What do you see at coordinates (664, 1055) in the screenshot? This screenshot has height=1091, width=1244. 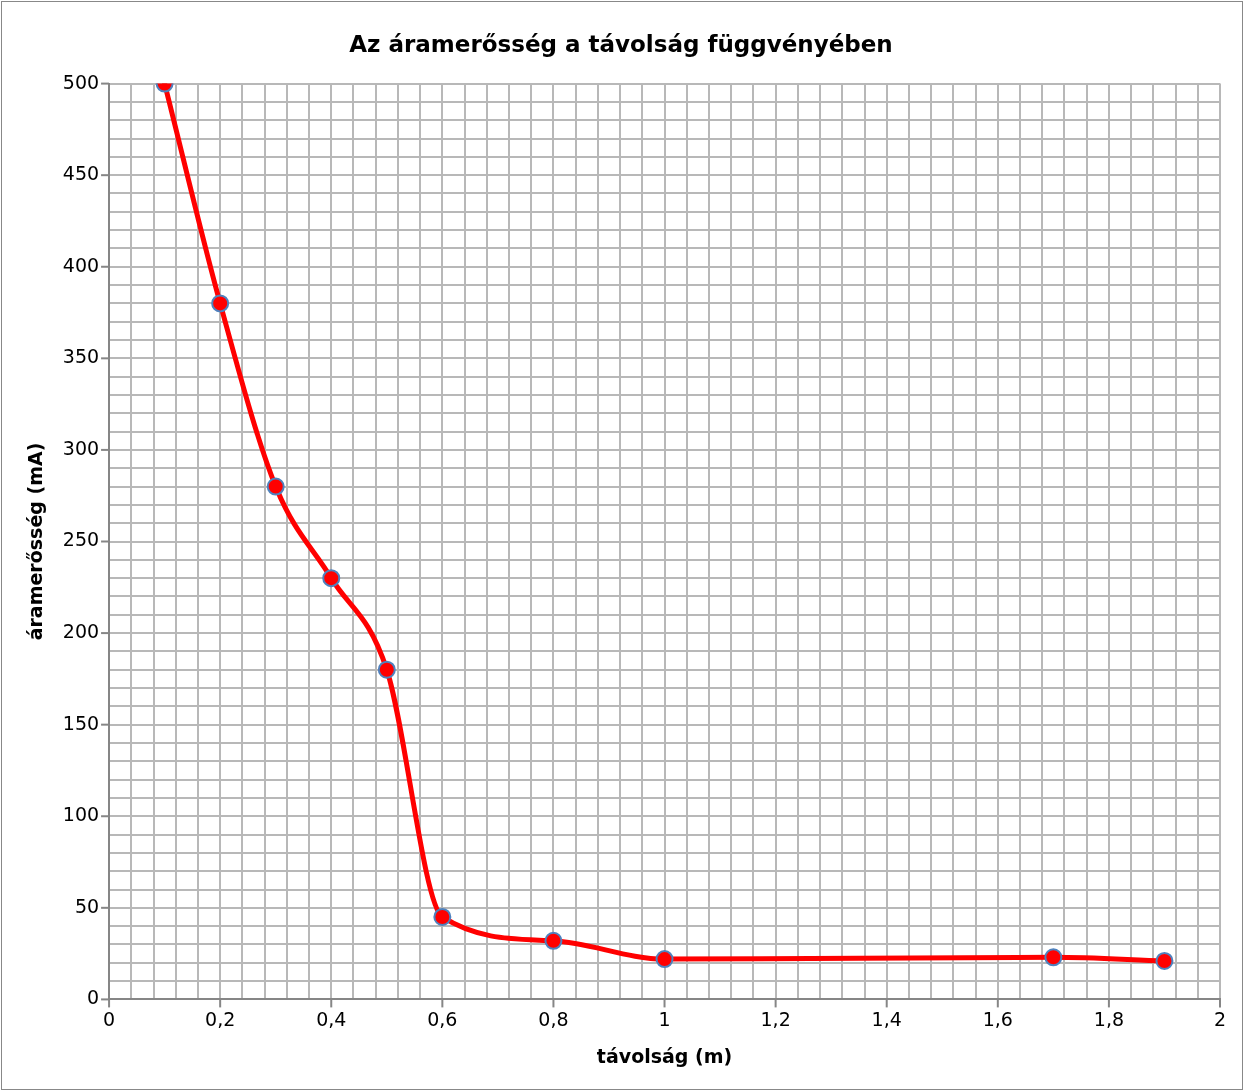 I see `x-axis-title: távolság (m)` at bounding box center [664, 1055].